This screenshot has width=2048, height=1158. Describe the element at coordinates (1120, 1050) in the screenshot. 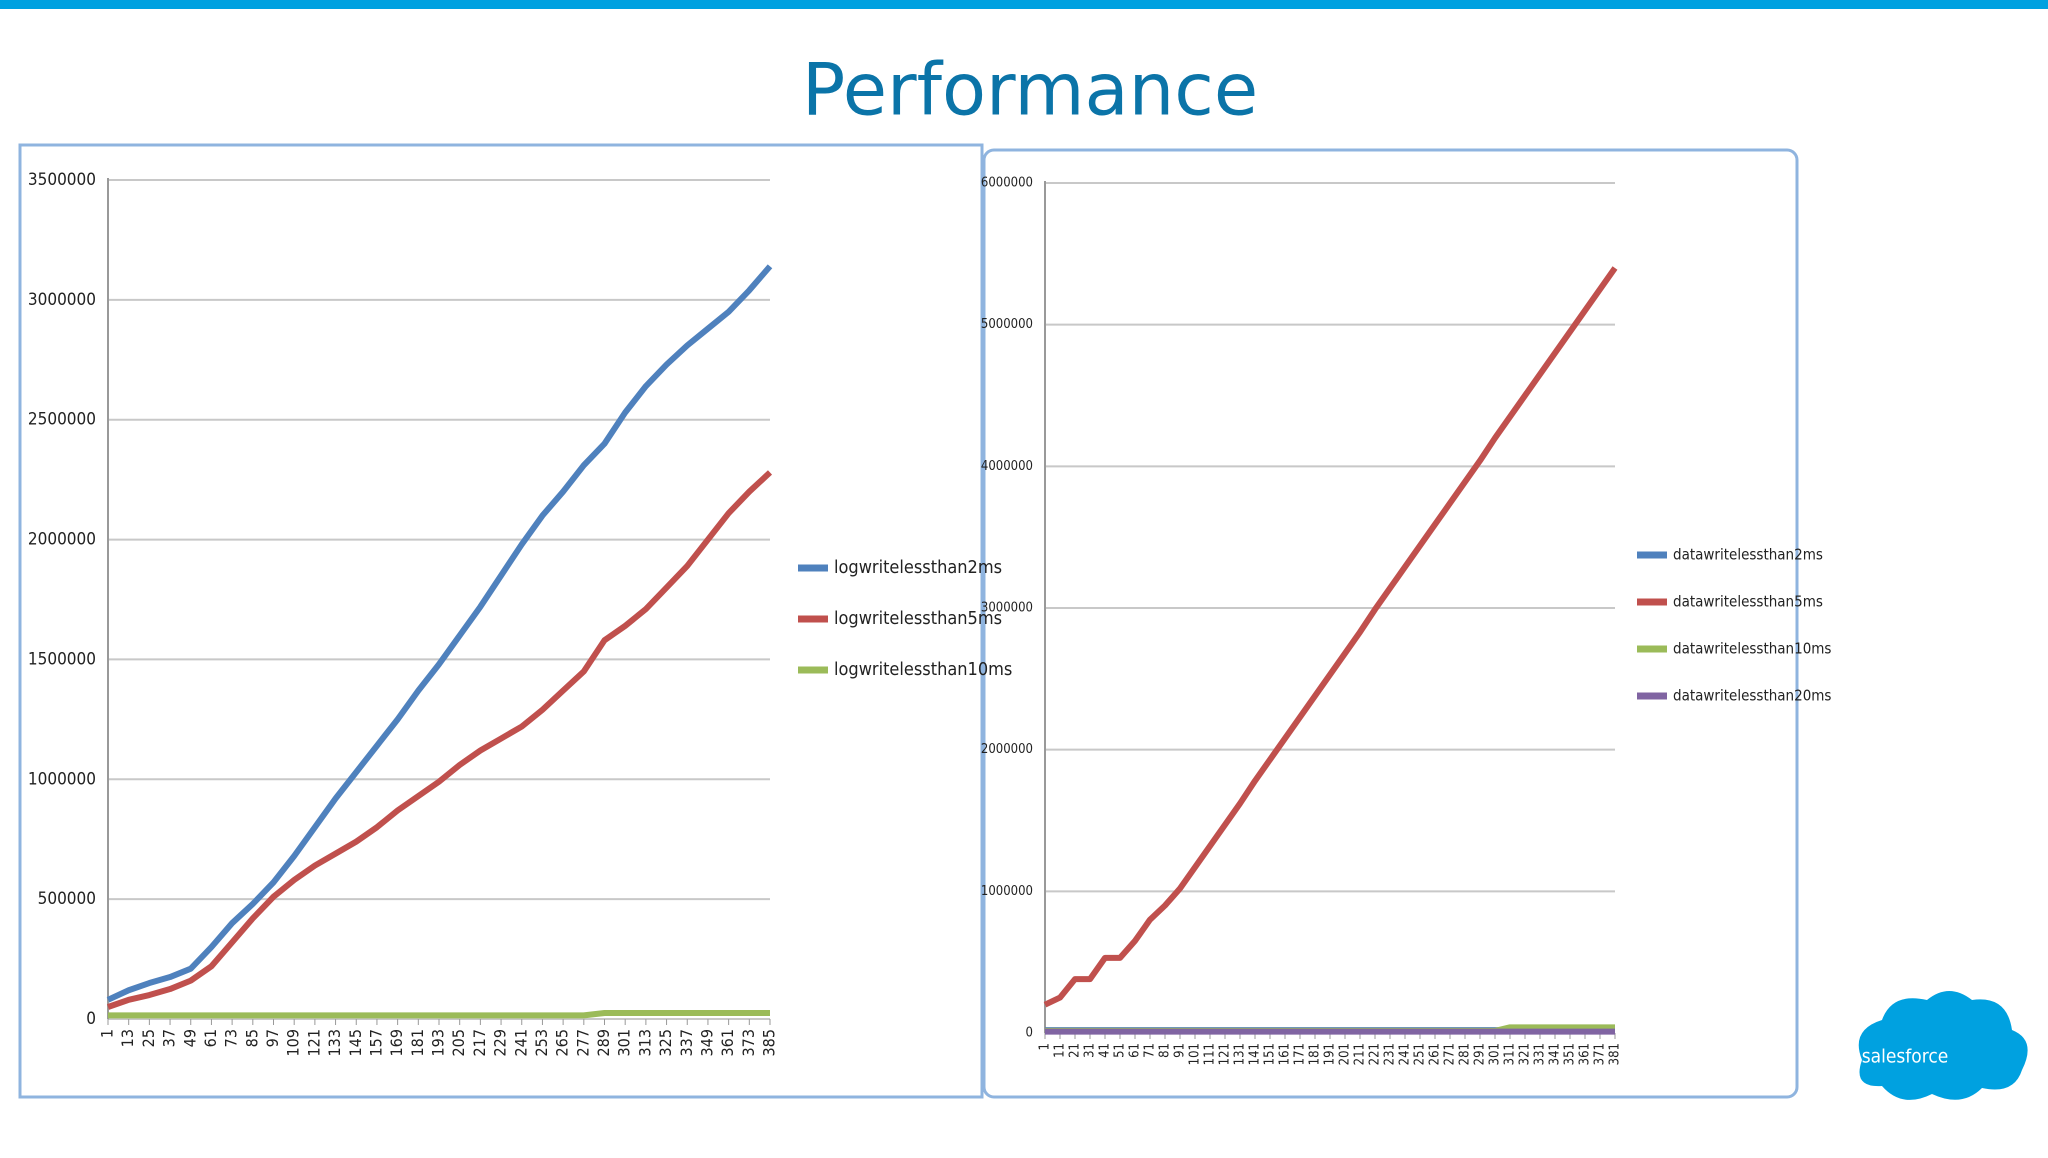

I see `x-tick-label: 51` at that location.